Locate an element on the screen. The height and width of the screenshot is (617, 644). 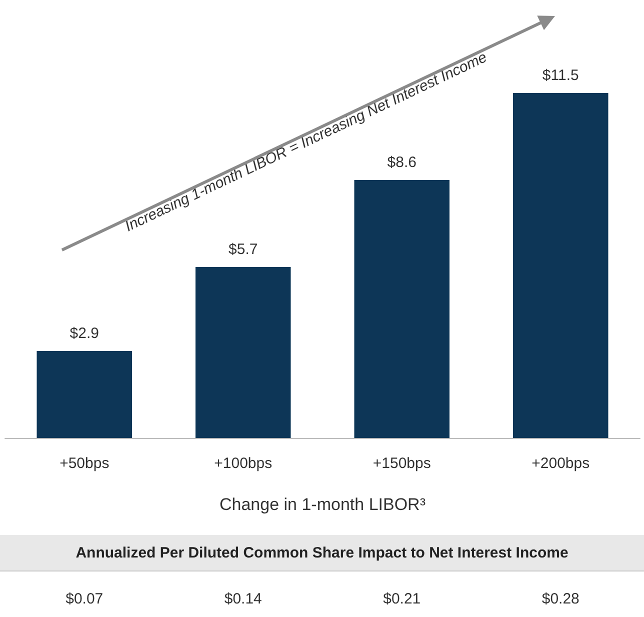
x-tick-label: +50bps is located at coordinates (85, 463).